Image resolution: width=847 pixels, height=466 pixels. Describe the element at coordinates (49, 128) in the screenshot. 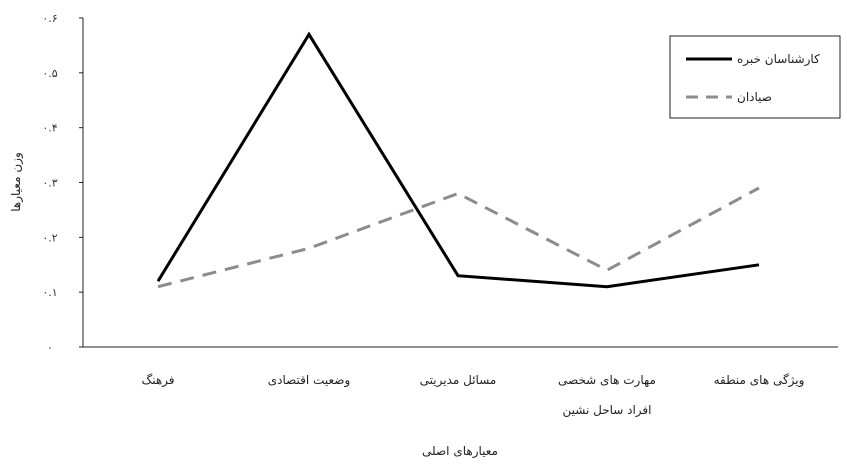

I see `y-tick-label: ۰.۴` at that location.